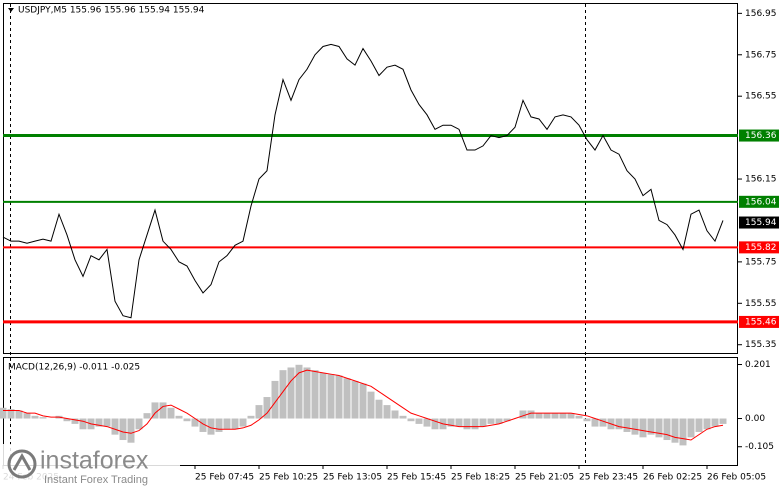  Describe the element at coordinates (74, 368) in the screenshot. I see `macd-title: MACD(12,26,9) -0.011 -0.025` at that location.